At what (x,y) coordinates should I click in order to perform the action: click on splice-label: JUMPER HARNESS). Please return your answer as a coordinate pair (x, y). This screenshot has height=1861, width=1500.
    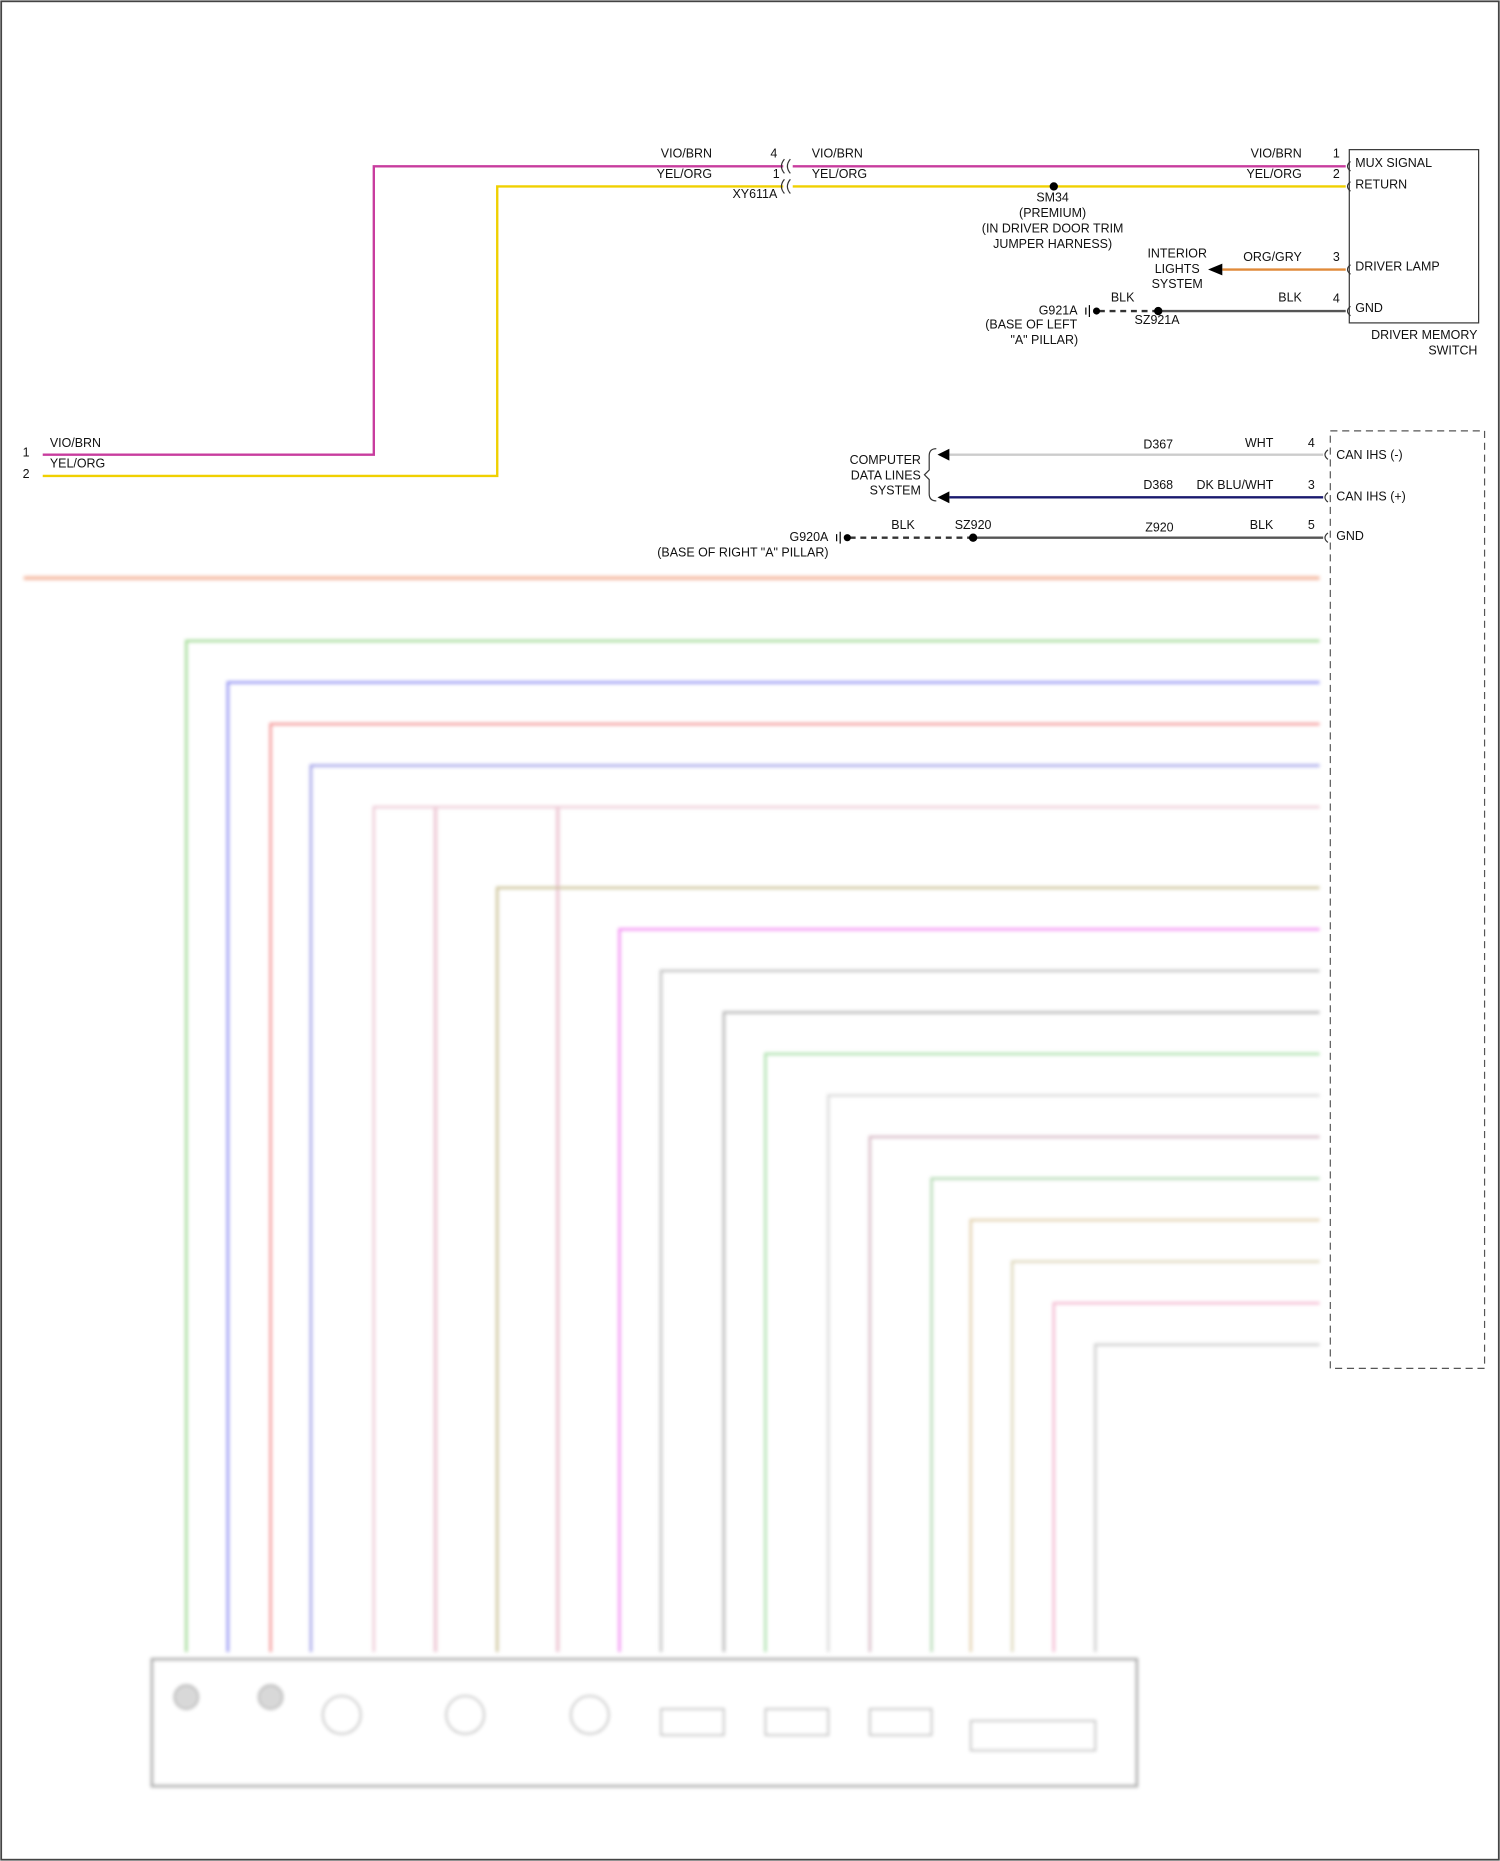
    Looking at the image, I should click on (1052, 244).